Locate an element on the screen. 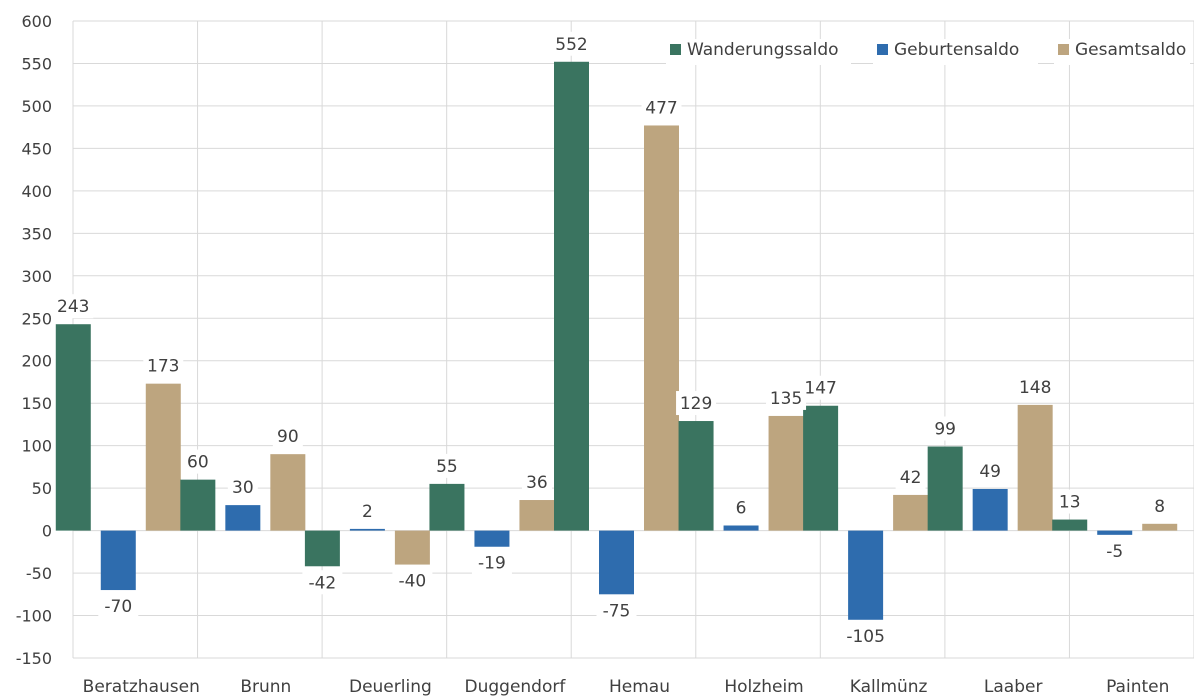 This screenshot has width=1194, height=696. bar-wanderungssaldo-beratzhausen is located at coordinates (73, 427).